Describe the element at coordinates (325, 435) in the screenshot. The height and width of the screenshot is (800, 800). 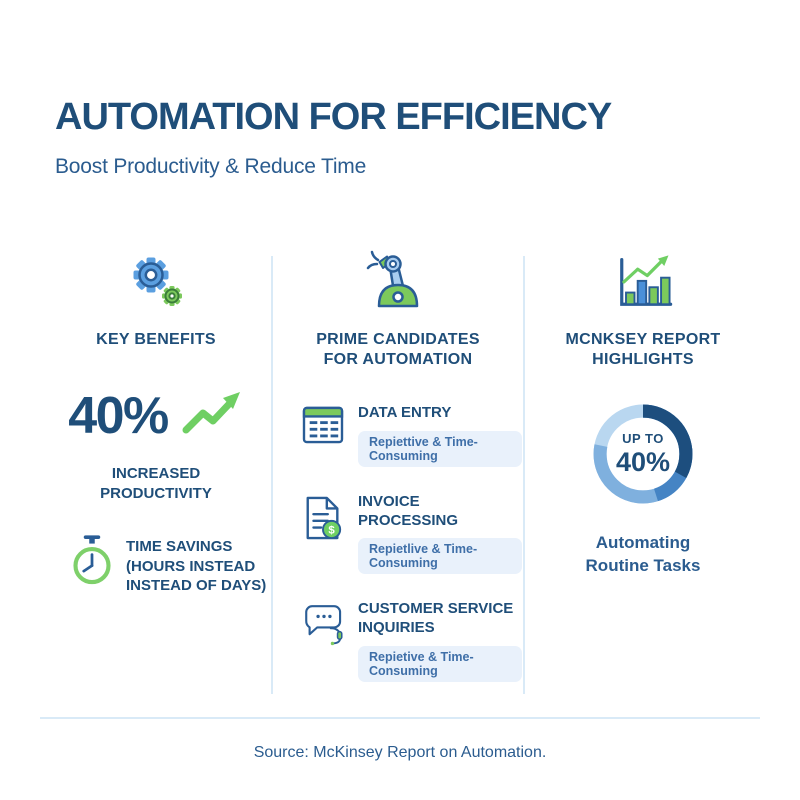
I see `spreadsheet-icon` at that location.